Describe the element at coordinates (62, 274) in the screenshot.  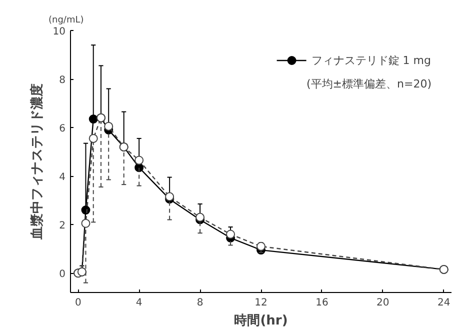
I see `y-tick-label: 0` at that location.